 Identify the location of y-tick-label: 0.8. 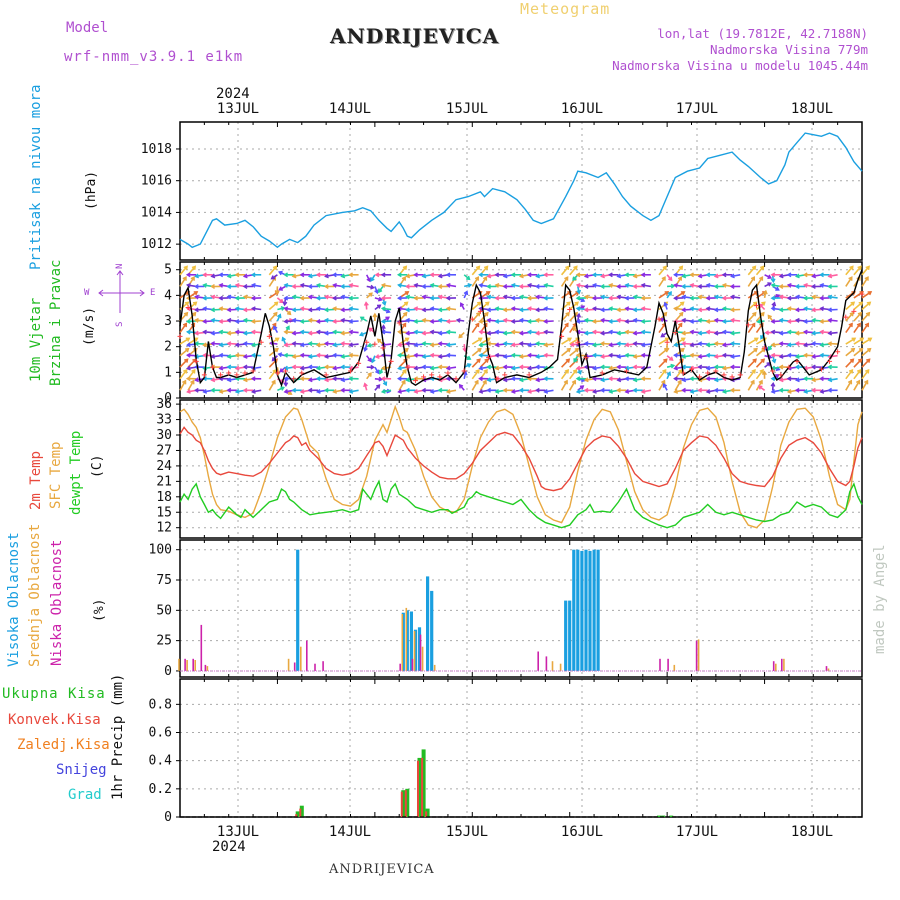
(160, 704).